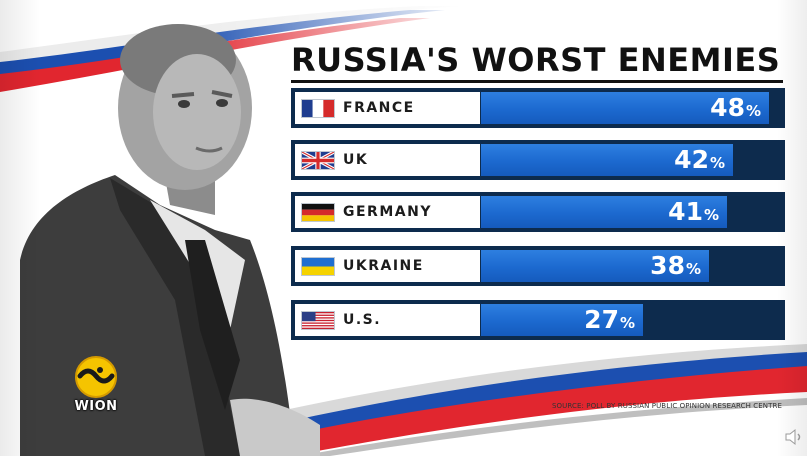 The image size is (807, 456). I want to click on title-underline, so click(537, 81).